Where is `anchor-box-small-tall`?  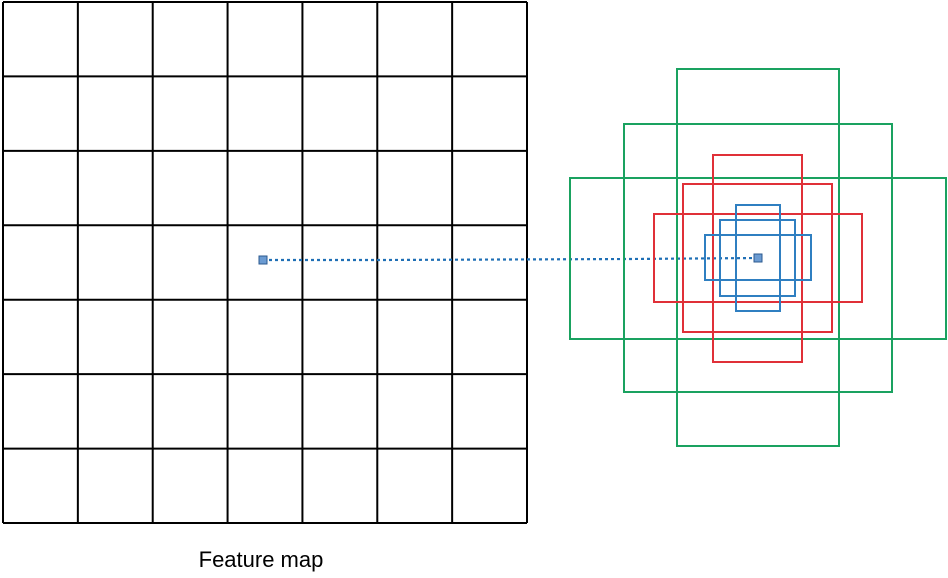 anchor-box-small-tall is located at coordinates (758, 258).